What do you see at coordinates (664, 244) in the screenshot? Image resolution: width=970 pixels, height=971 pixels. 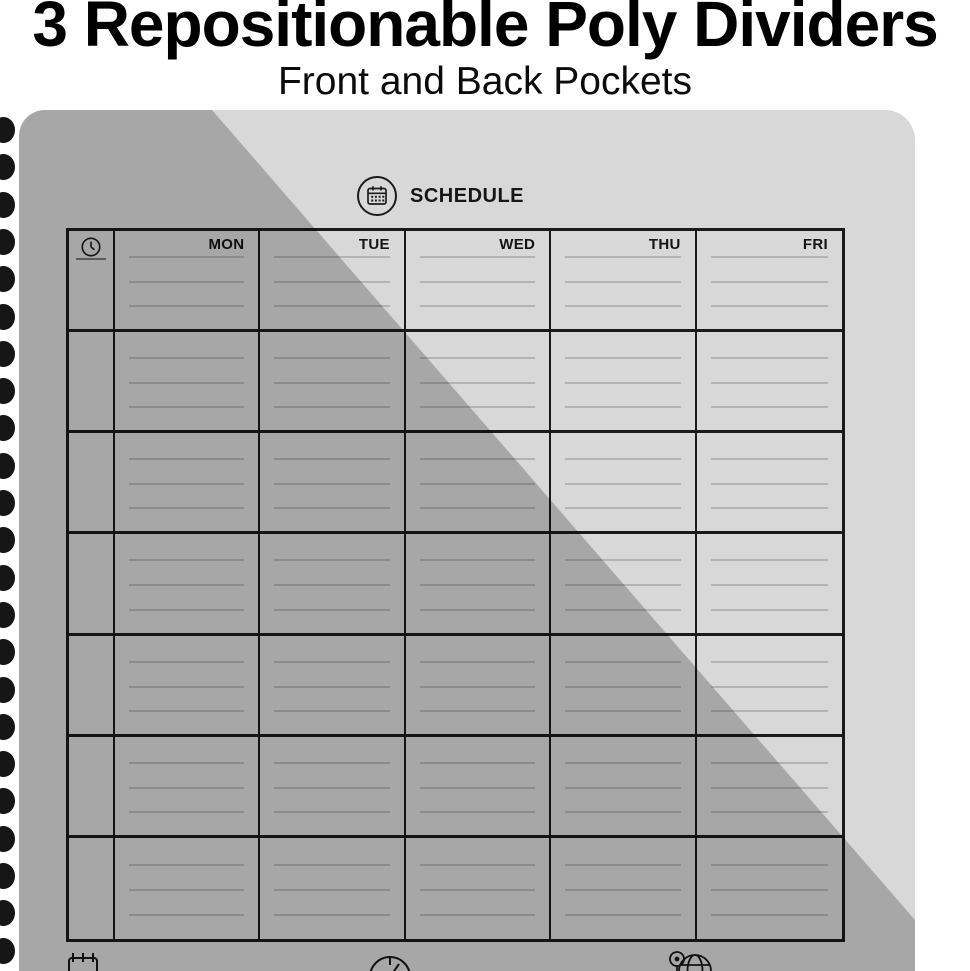 I see `day-label: THU` at bounding box center [664, 244].